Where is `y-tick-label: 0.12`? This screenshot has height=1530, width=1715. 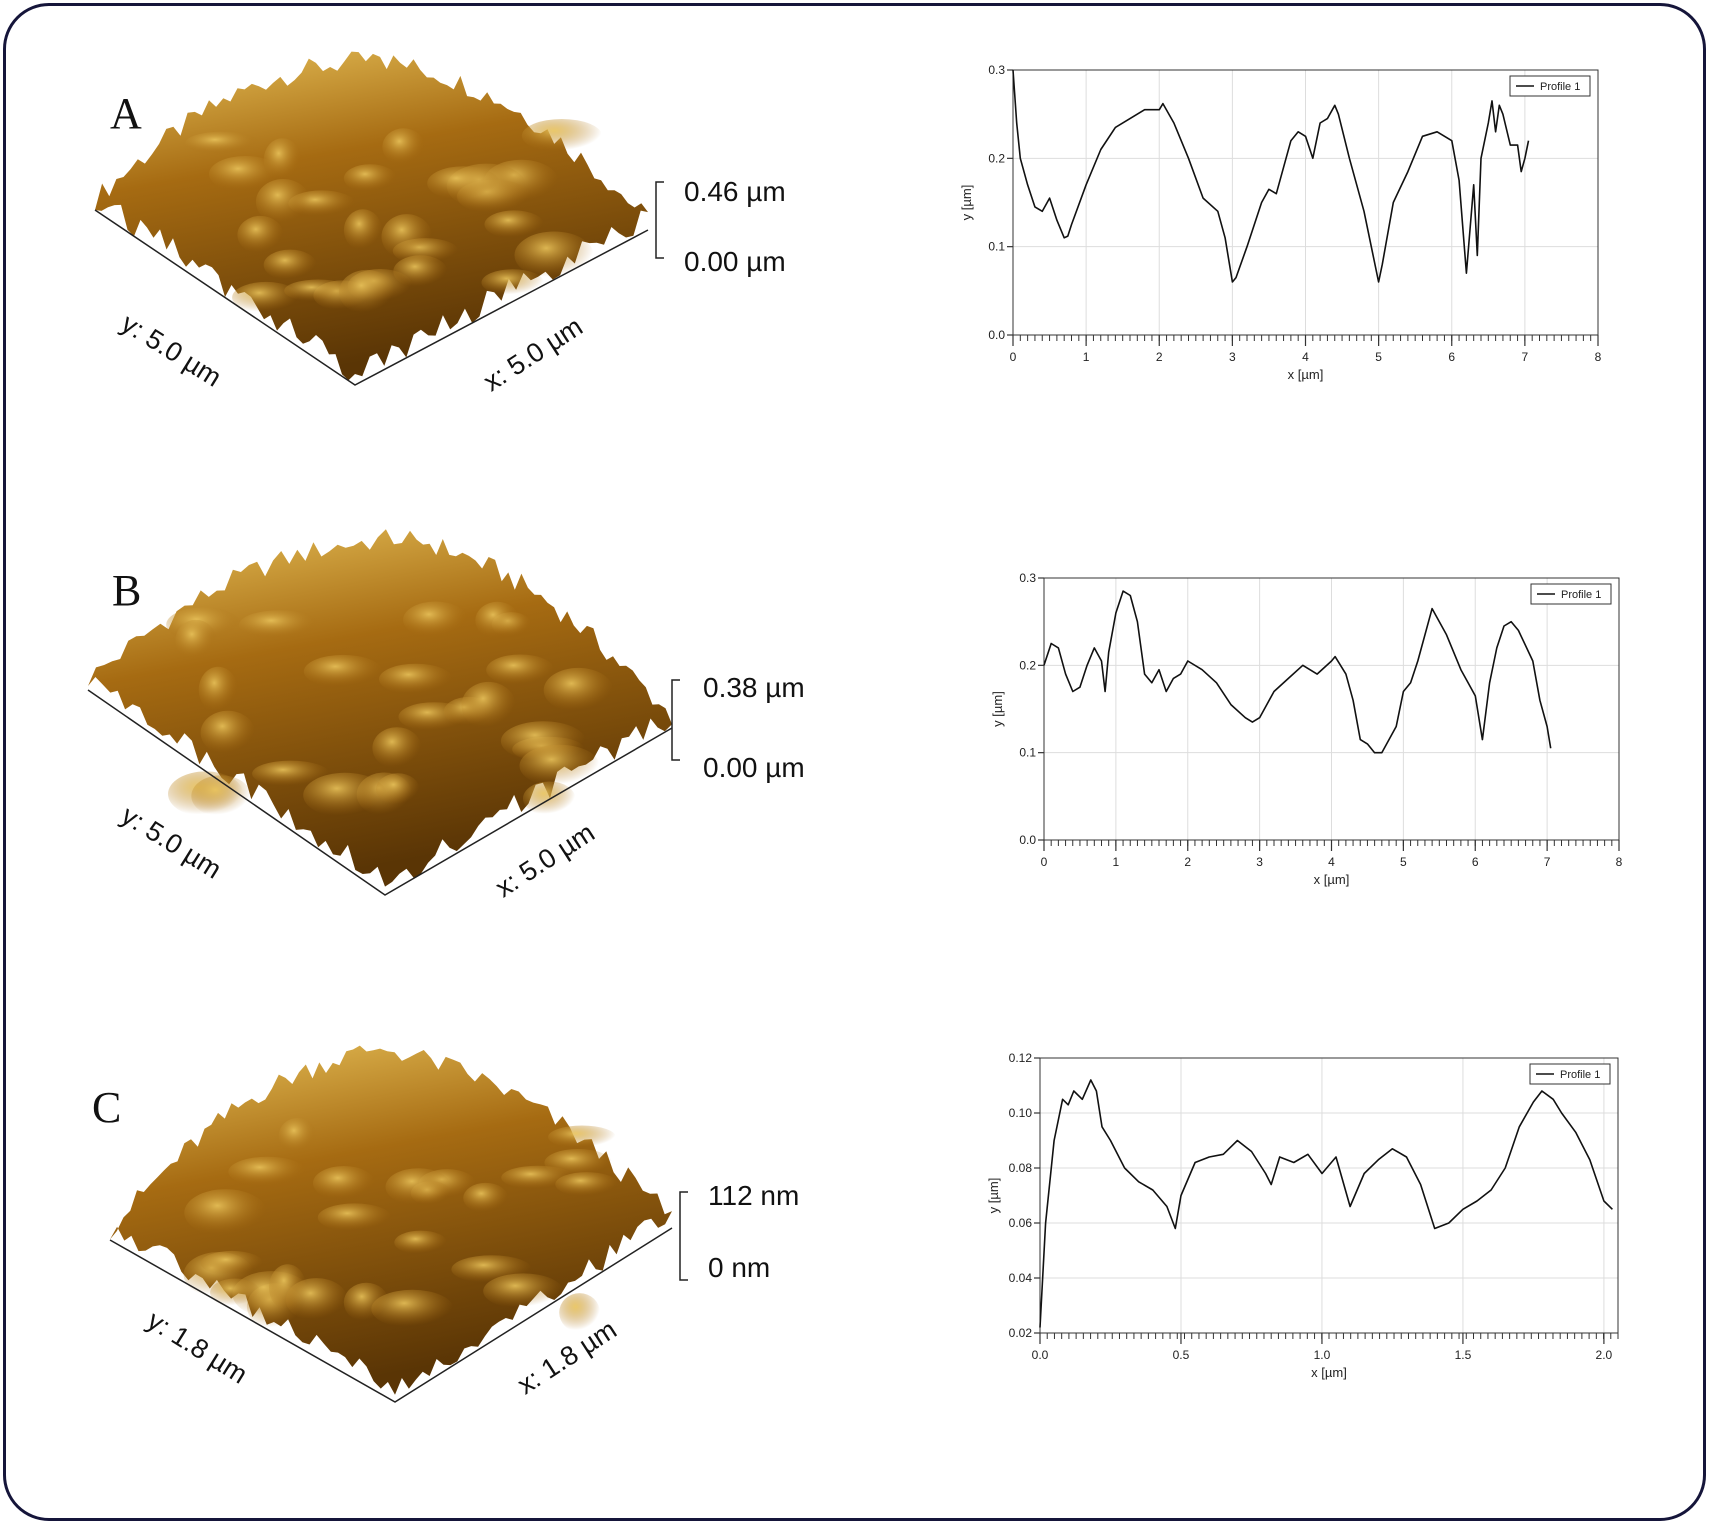
y-tick-label: 0.12 is located at coordinates (1021, 1058).